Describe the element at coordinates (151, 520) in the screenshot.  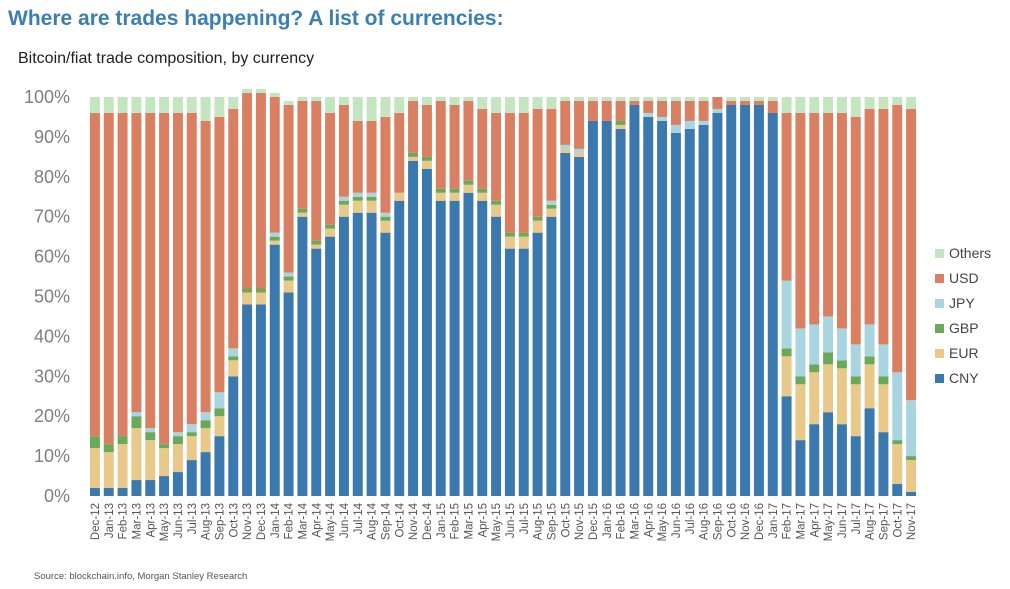
I see `x-tick-label: Apr-13` at that location.